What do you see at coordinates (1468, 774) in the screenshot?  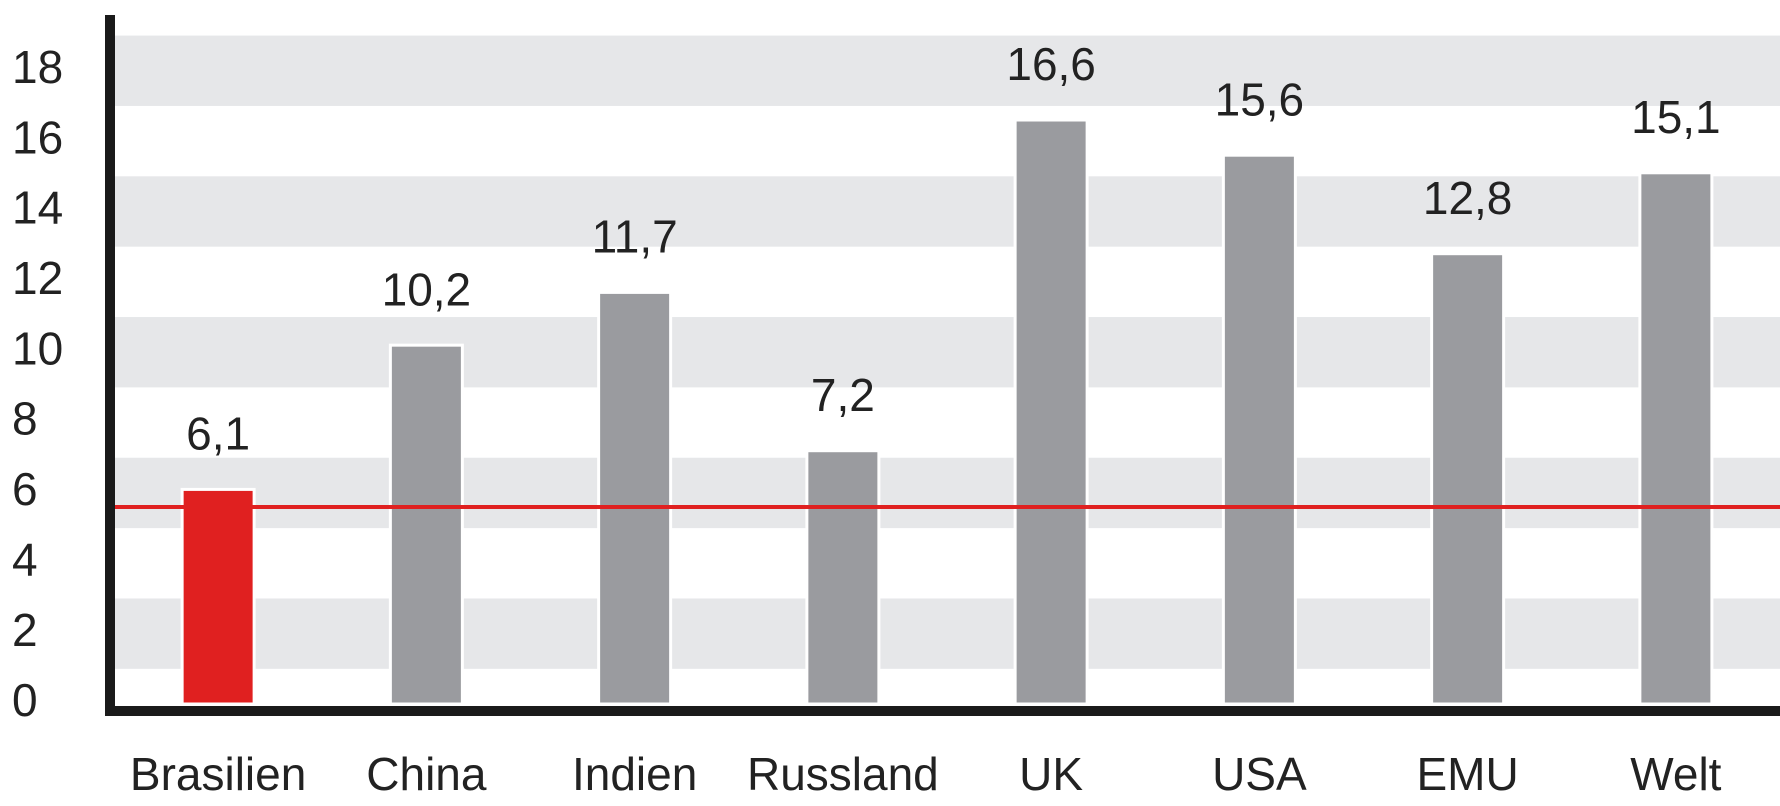 I see `x-tick-label: EMU` at bounding box center [1468, 774].